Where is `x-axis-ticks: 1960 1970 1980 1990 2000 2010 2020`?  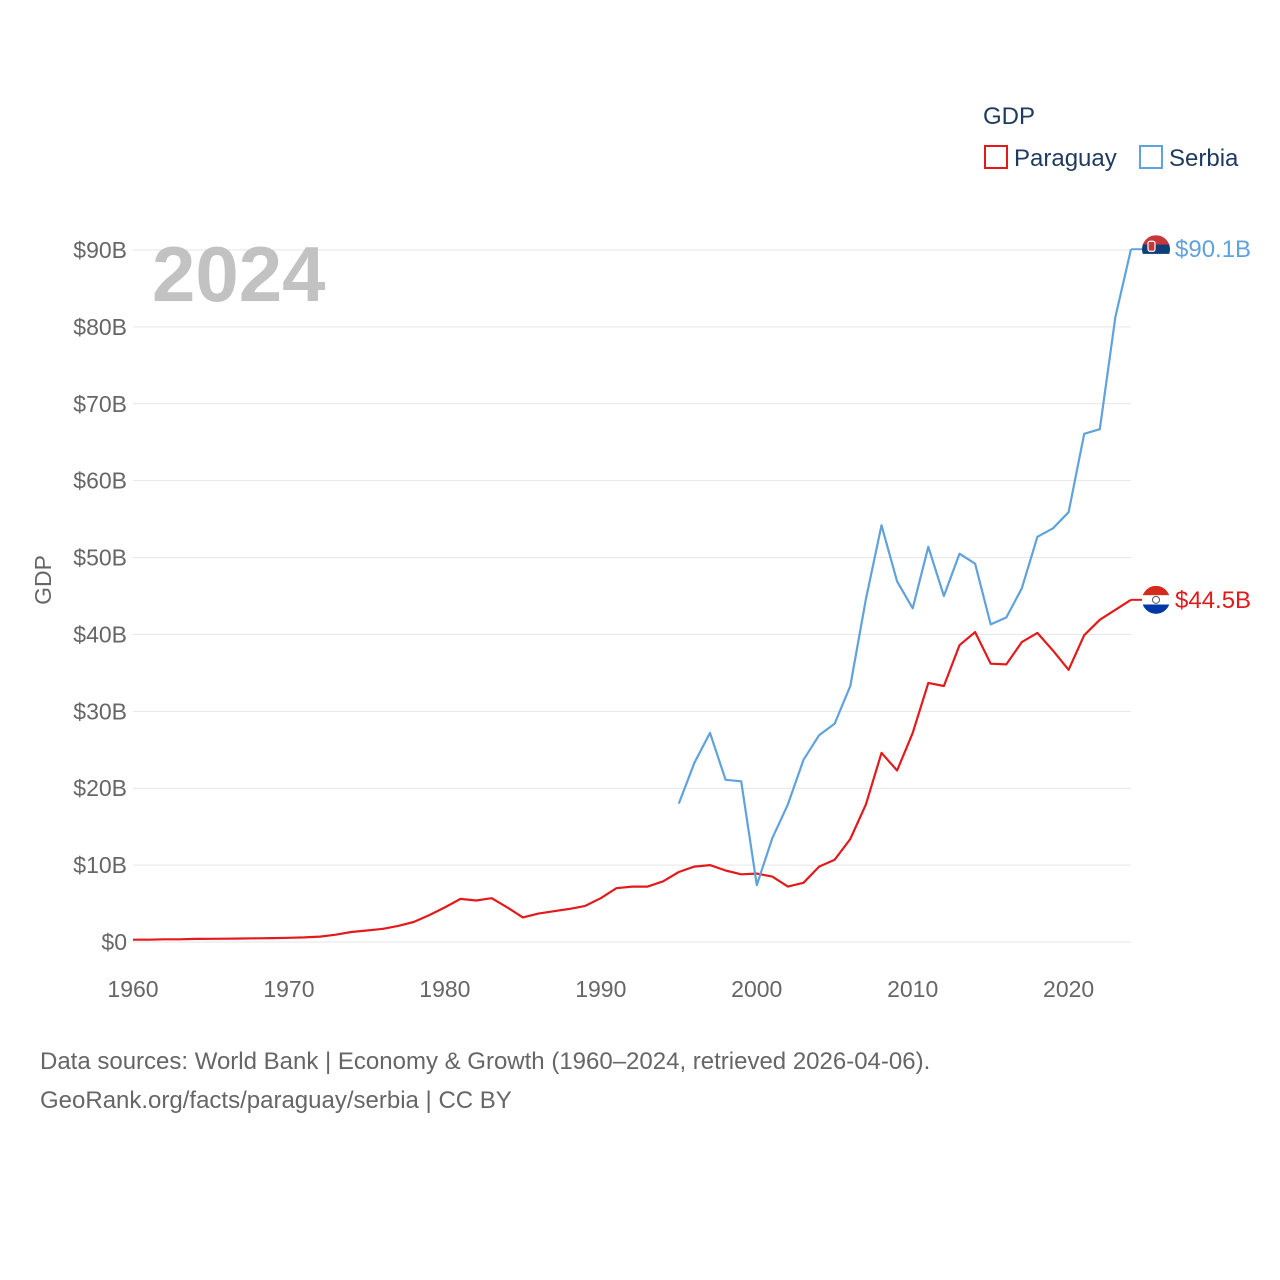
x-axis-ticks: 1960 1970 1980 1990 2000 2010 2020 is located at coordinates (600, 989).